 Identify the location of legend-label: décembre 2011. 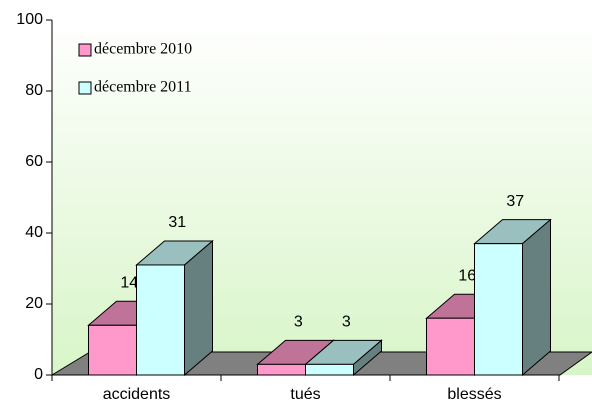
(143, 87).